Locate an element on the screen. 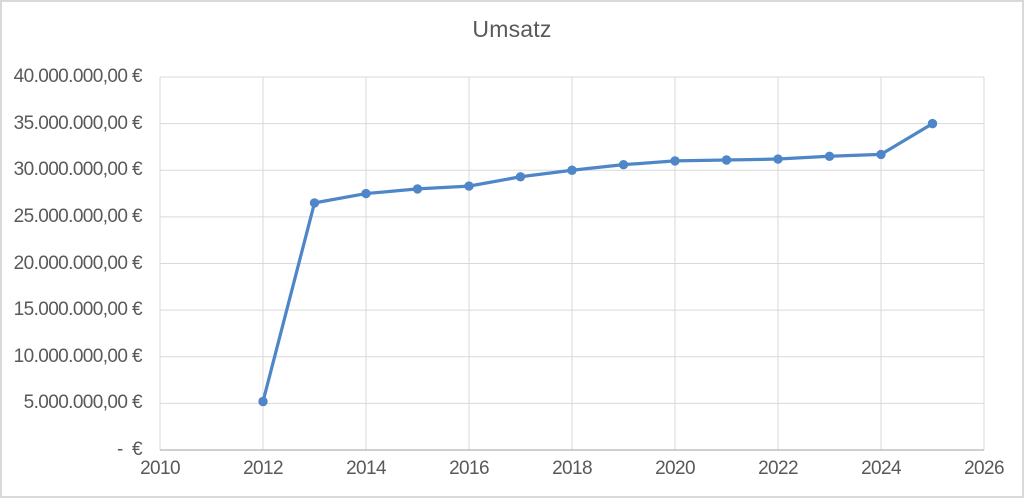 This screenshot has width=1024, height=498. y-tick-label: 20.000.000,00 € is located at coordinates (78, 263).